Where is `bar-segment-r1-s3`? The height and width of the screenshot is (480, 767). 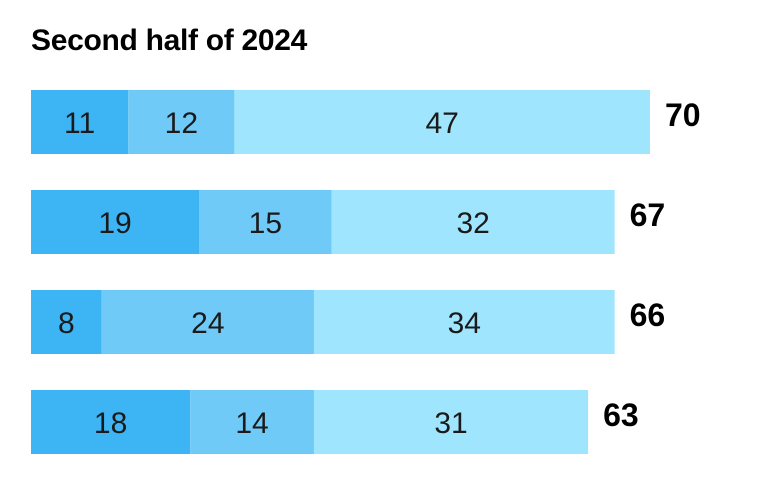 bar-segment-r1-s3 is located at coordinates (442, 122).